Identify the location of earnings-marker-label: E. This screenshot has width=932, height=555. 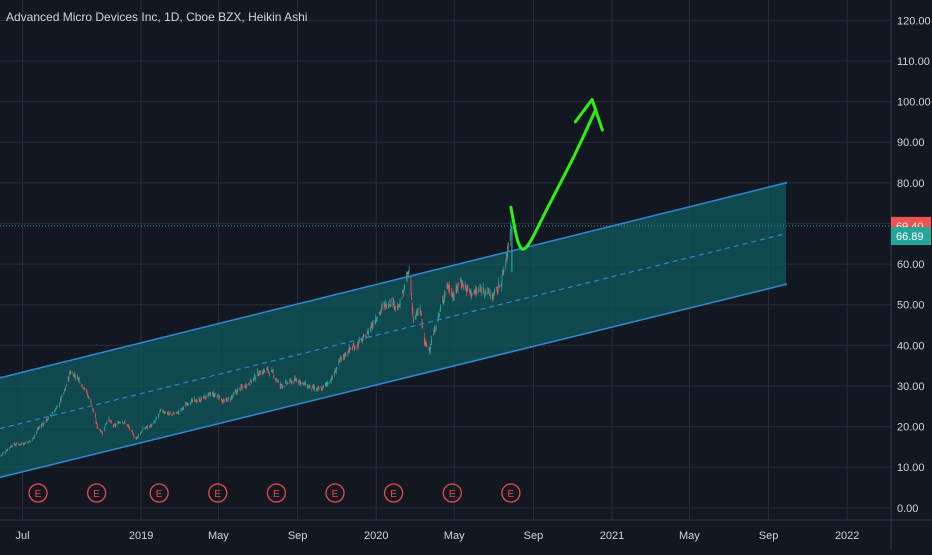
(96, 494).